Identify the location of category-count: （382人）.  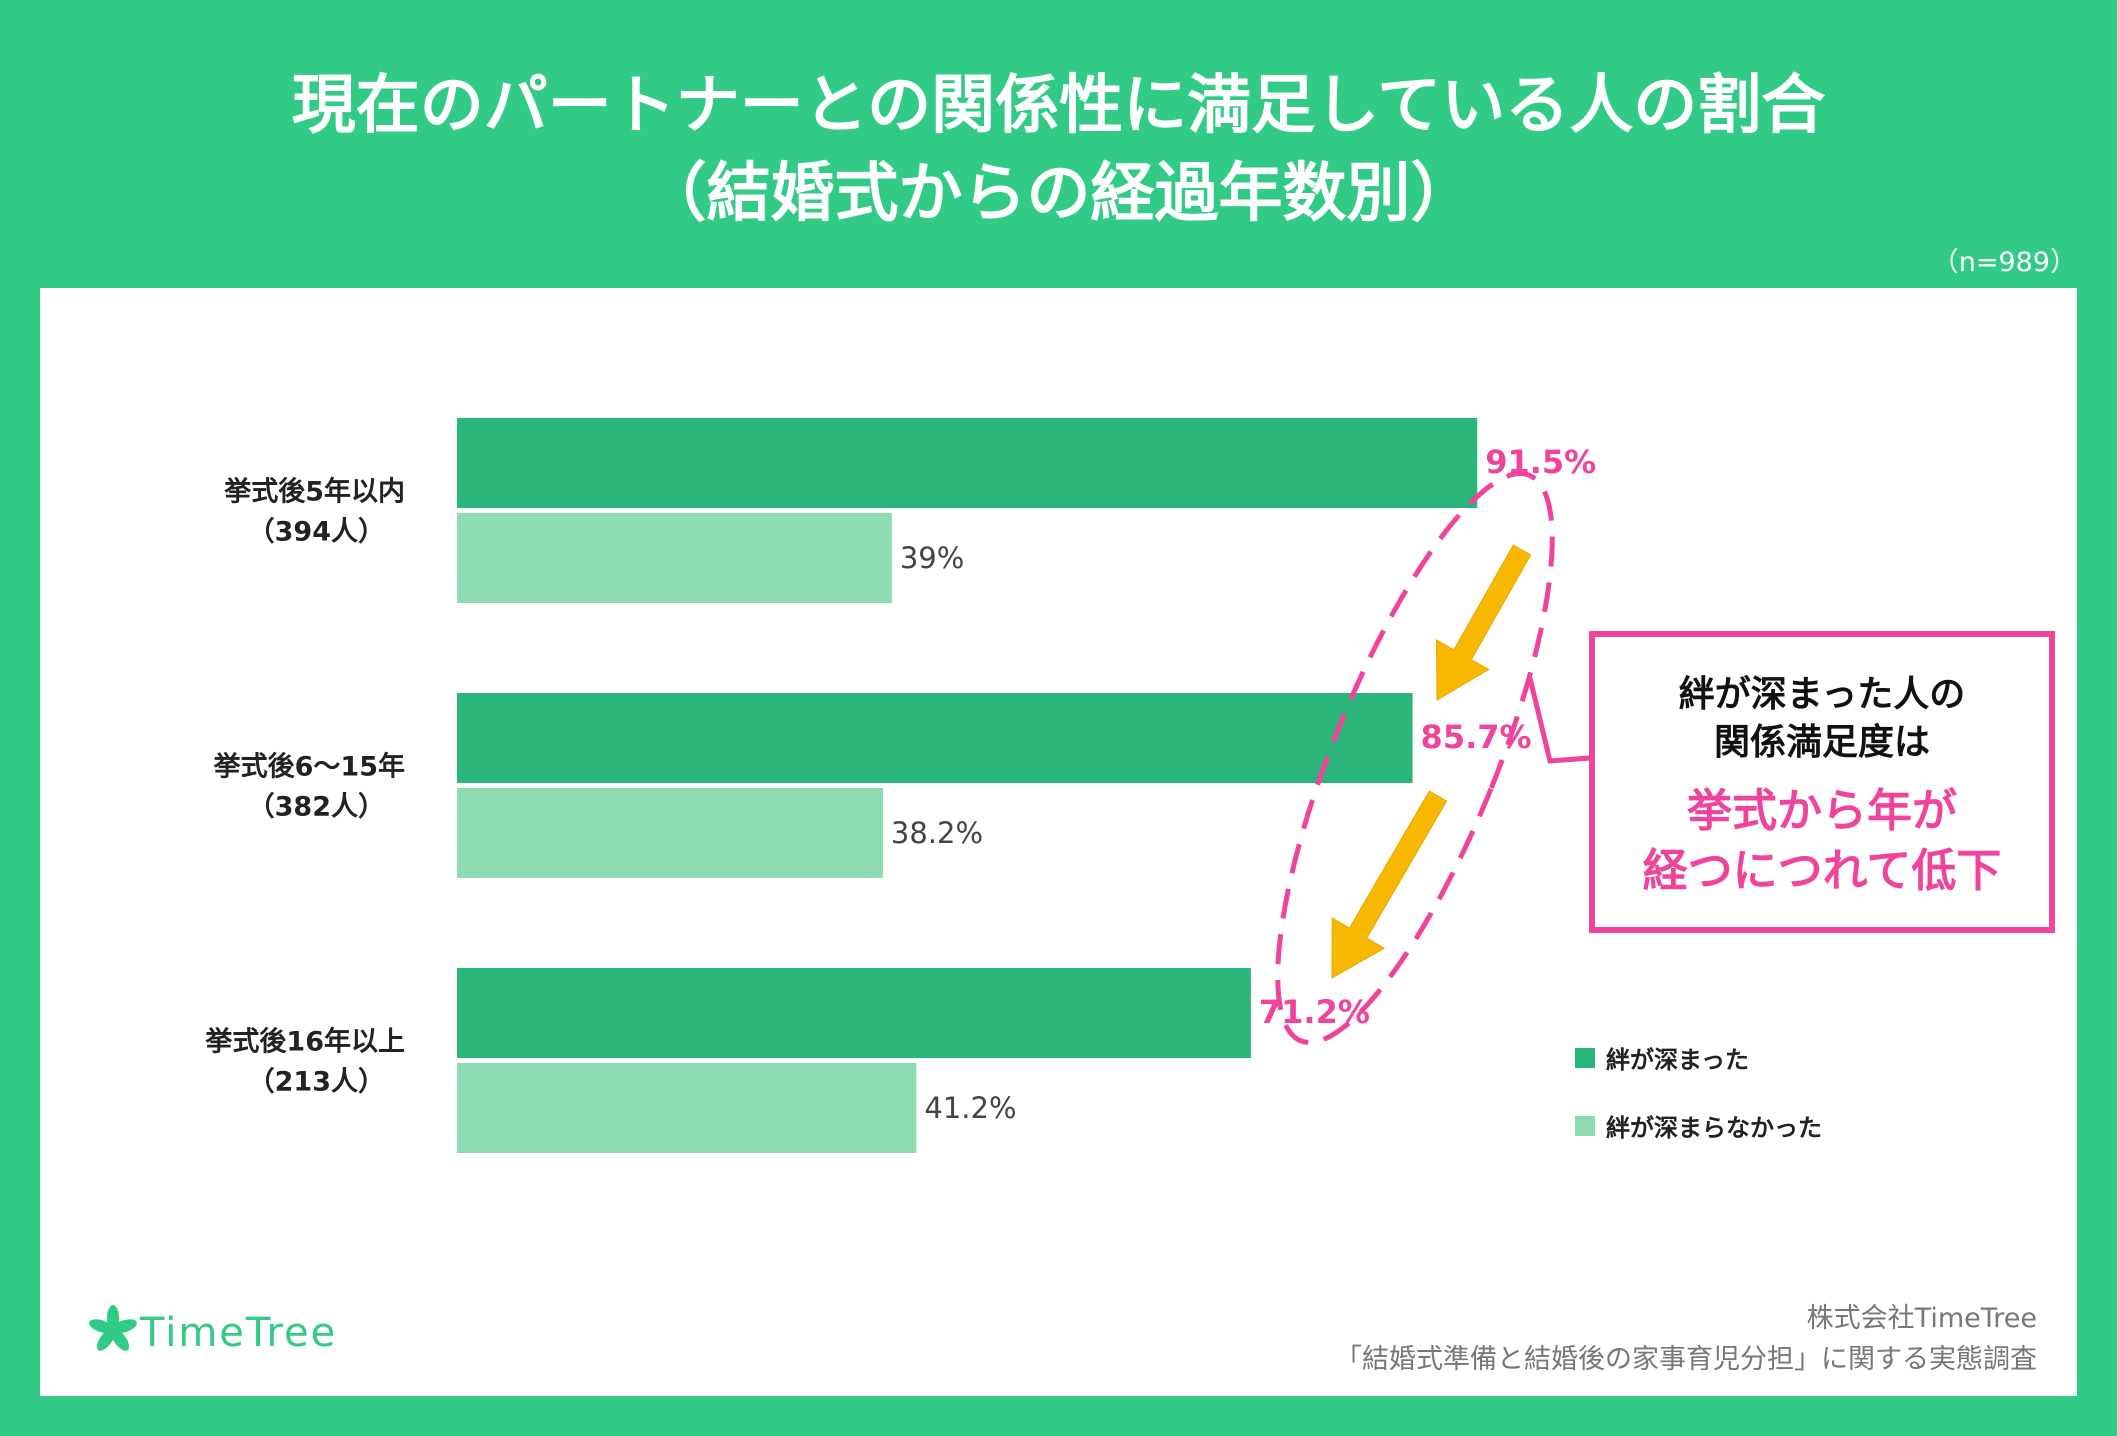
(316, 807).